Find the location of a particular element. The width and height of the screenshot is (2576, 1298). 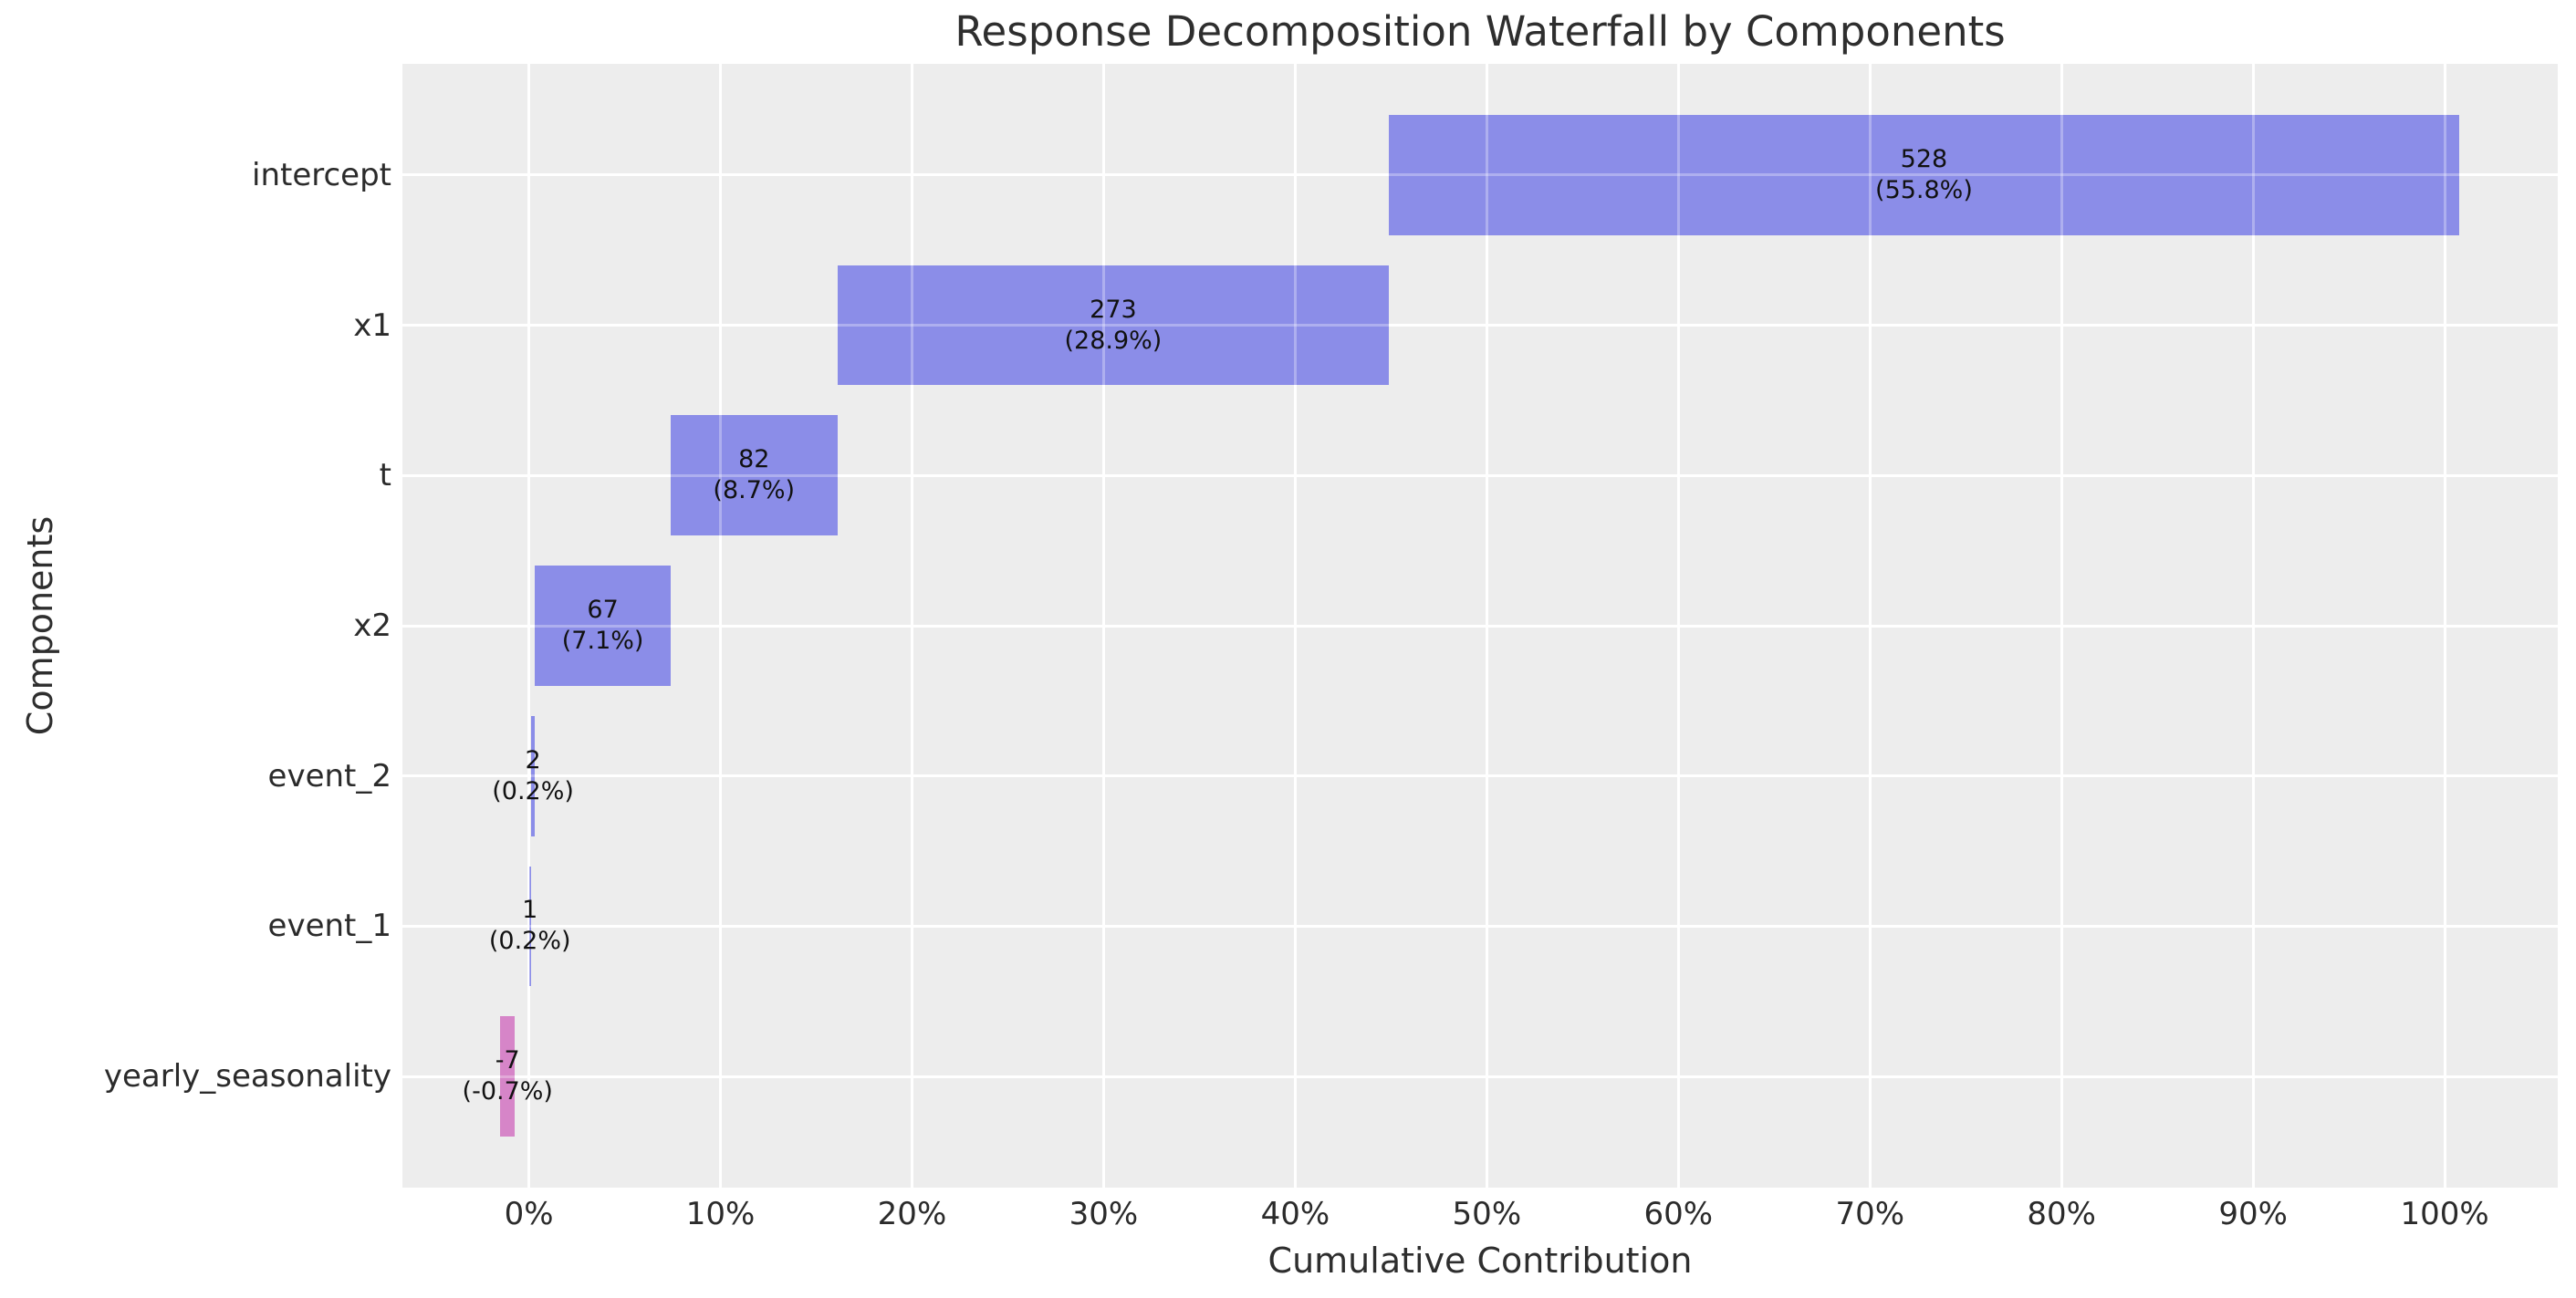

bar-pct-label: (8.7%) is located at coordinates (754, 490).